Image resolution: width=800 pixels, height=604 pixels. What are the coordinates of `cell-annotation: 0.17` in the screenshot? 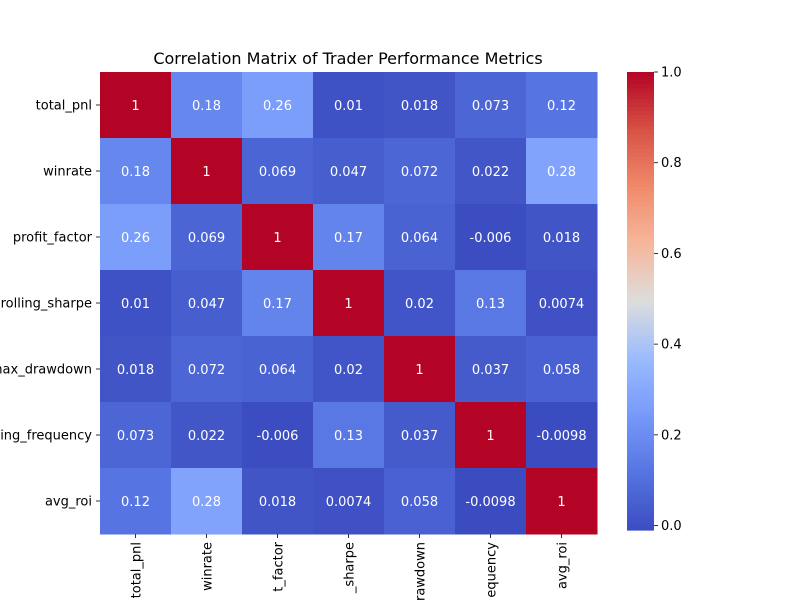 It's located at (277, 304).